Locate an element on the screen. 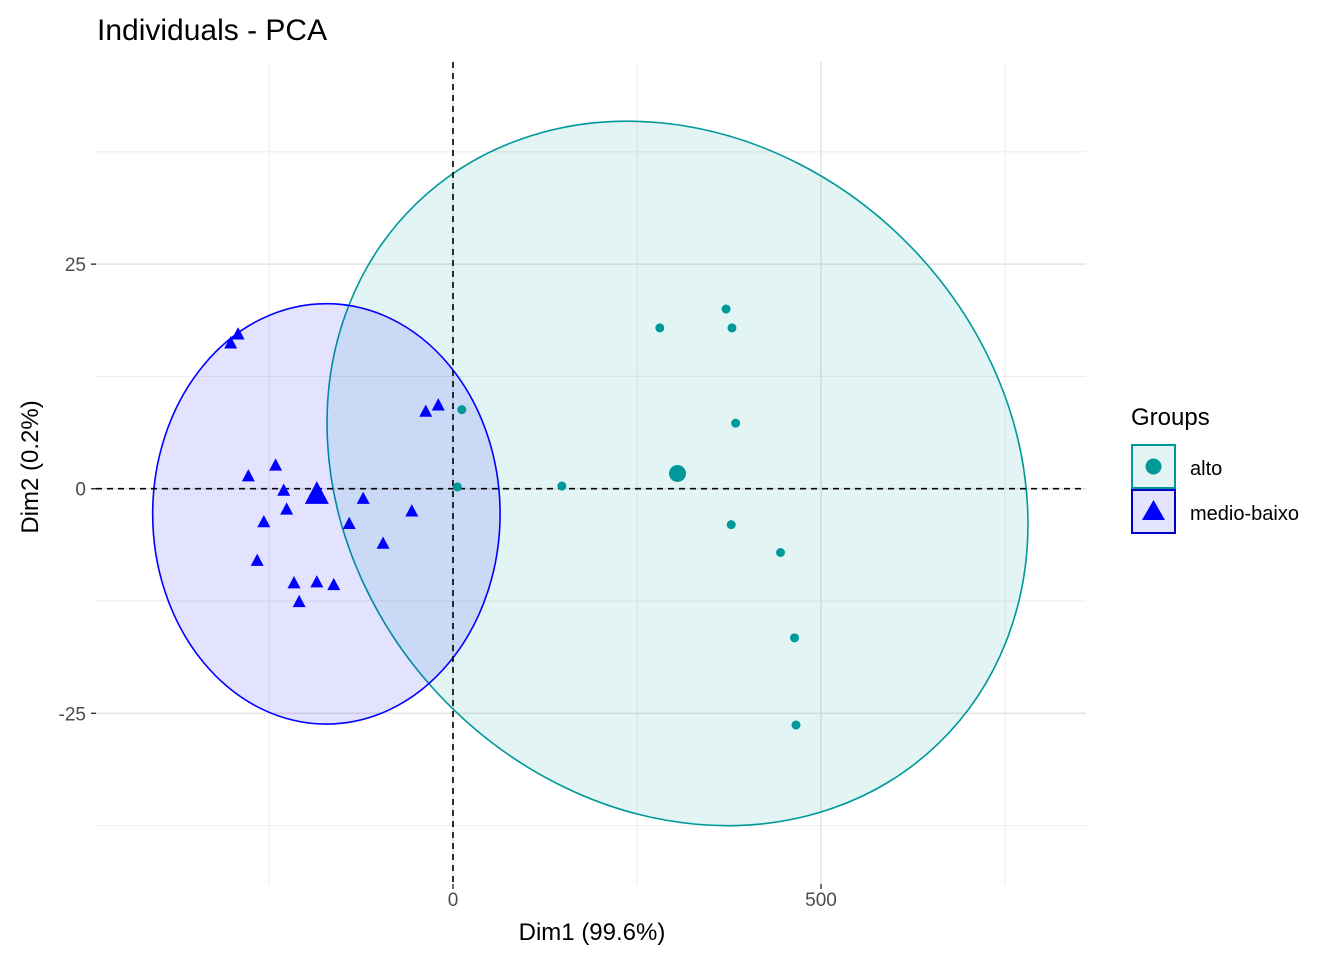 This screenshot has width=1344, height=960. x-axis-label: Dim1 (99.6%) is located at coordinates (592, 932).